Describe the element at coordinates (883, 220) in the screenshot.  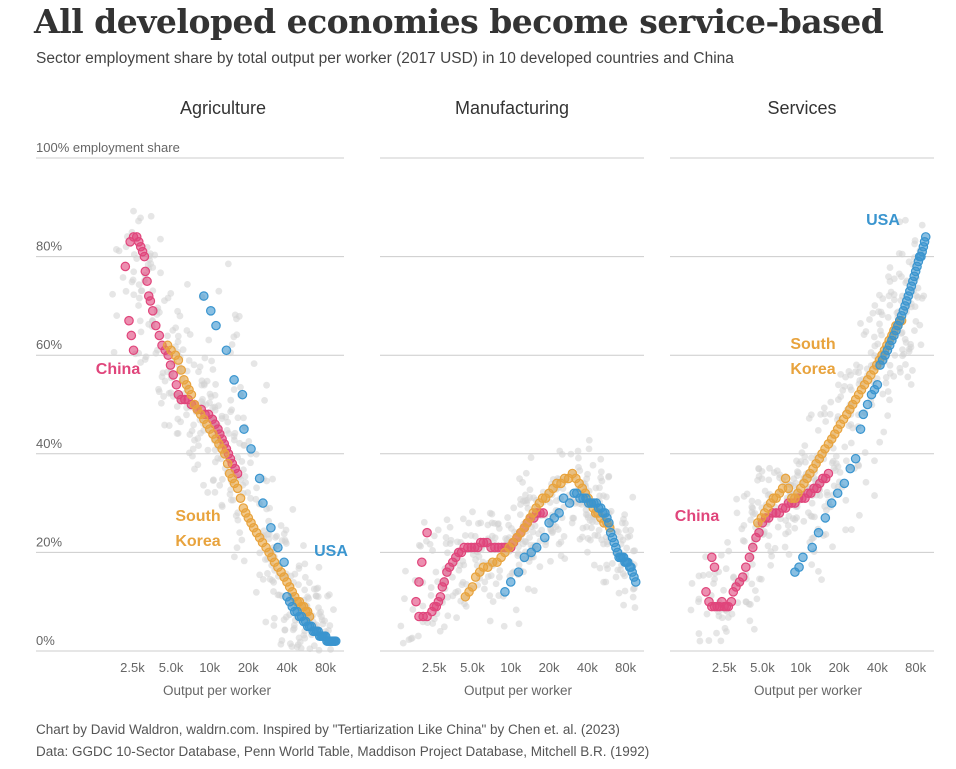
I see `services-usa-label: USA` at that location.